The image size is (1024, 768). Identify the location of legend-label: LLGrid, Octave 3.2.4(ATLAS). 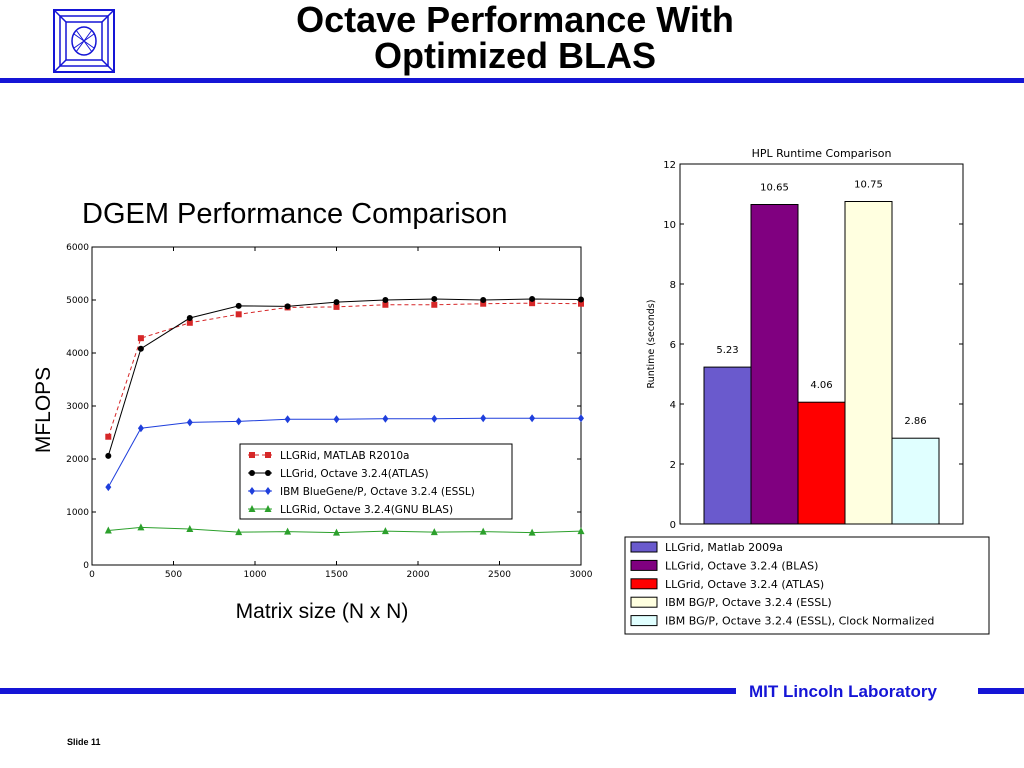
(354, 474).